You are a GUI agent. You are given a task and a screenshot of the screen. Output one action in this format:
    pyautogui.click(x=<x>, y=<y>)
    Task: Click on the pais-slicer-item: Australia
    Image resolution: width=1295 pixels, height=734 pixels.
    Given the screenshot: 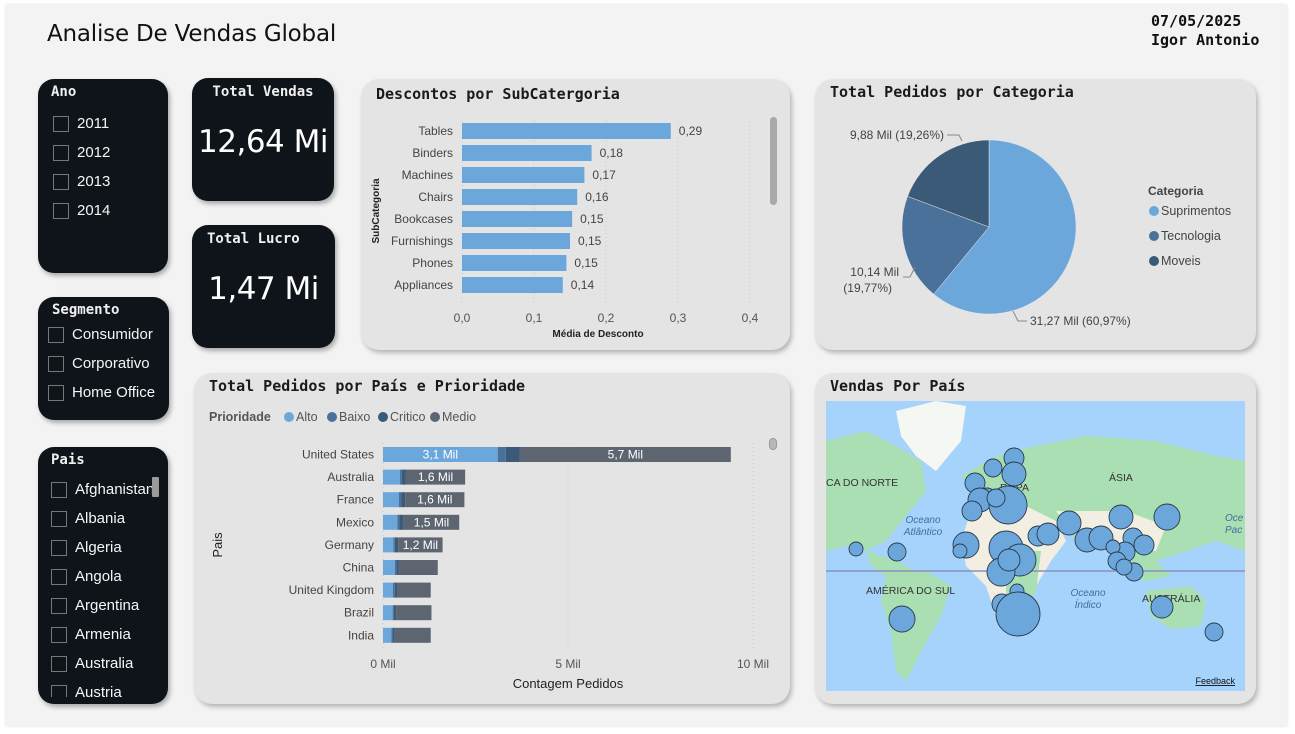 What is the action you would take?
    pyautogui.click(x=109, y=663)
    